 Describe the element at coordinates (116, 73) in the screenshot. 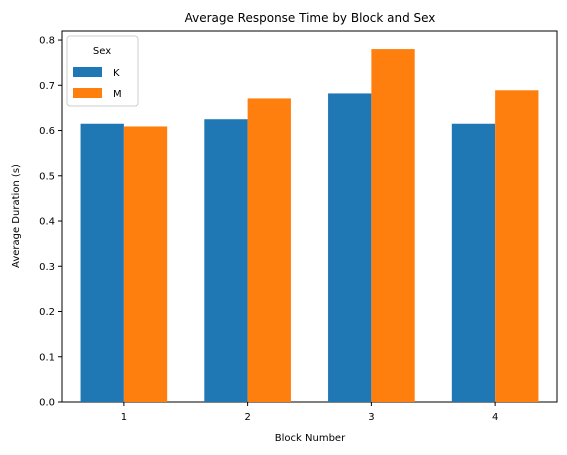

I see `legend-label-K: K` at that location.